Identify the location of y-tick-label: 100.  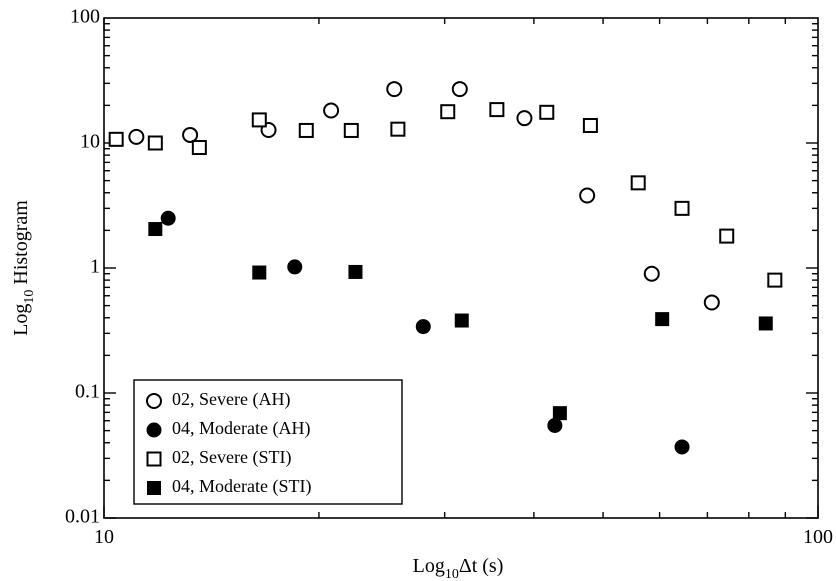
(85, 17).